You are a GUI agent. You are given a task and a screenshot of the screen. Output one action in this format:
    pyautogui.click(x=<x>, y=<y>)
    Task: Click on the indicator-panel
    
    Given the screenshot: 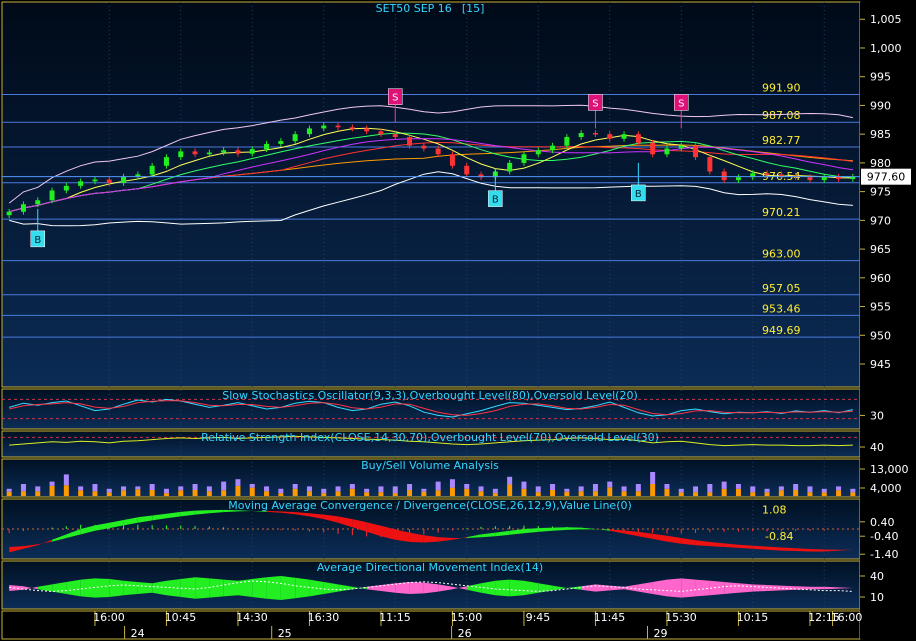 What is the action you would take?
    pyautogui.click(x=431, y=409)
    